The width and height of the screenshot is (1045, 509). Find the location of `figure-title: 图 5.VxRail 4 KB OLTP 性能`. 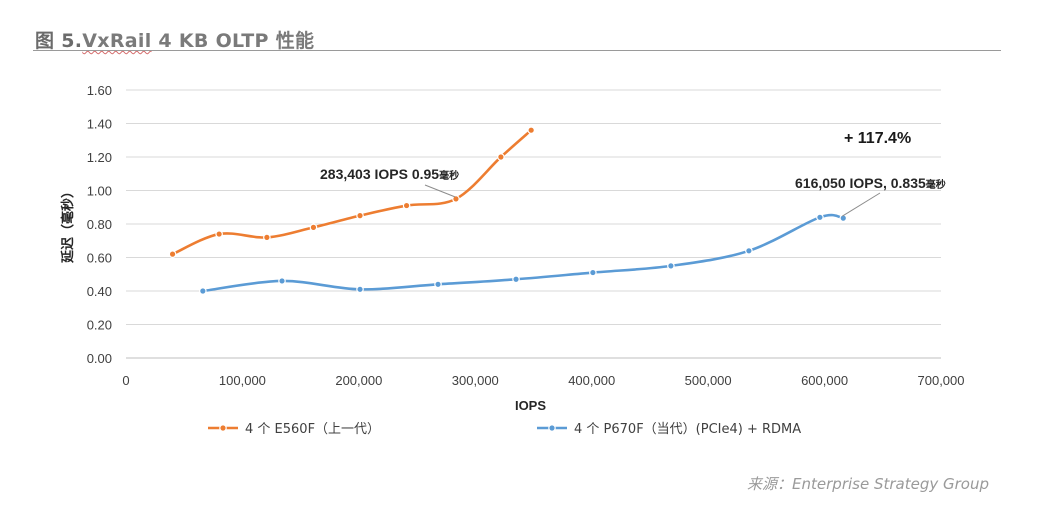

figure-title: 图 5.VxRail 4 KB OLTP 性能 is located at coordinates (174, 39).